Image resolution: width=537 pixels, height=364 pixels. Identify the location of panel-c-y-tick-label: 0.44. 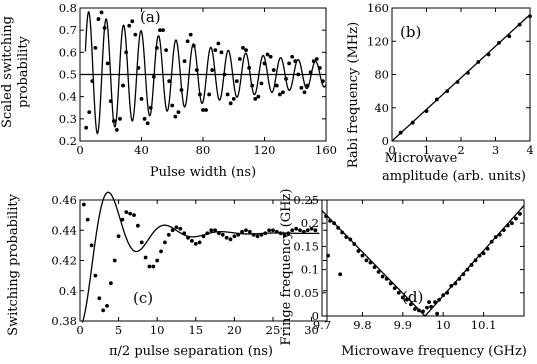
(64, 230).